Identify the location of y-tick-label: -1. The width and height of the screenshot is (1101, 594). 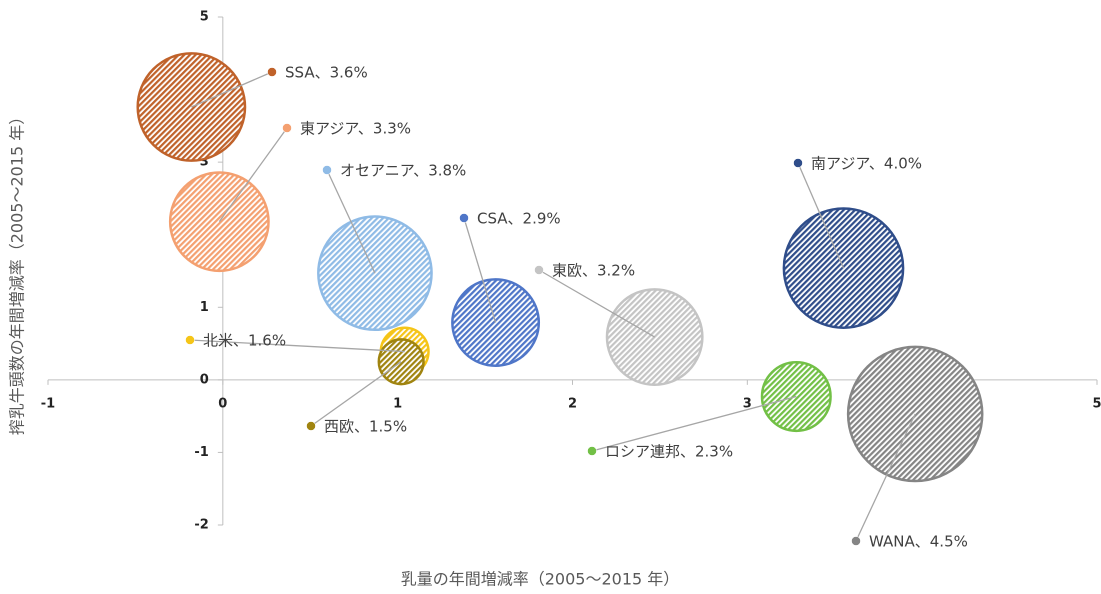
(201, 452).